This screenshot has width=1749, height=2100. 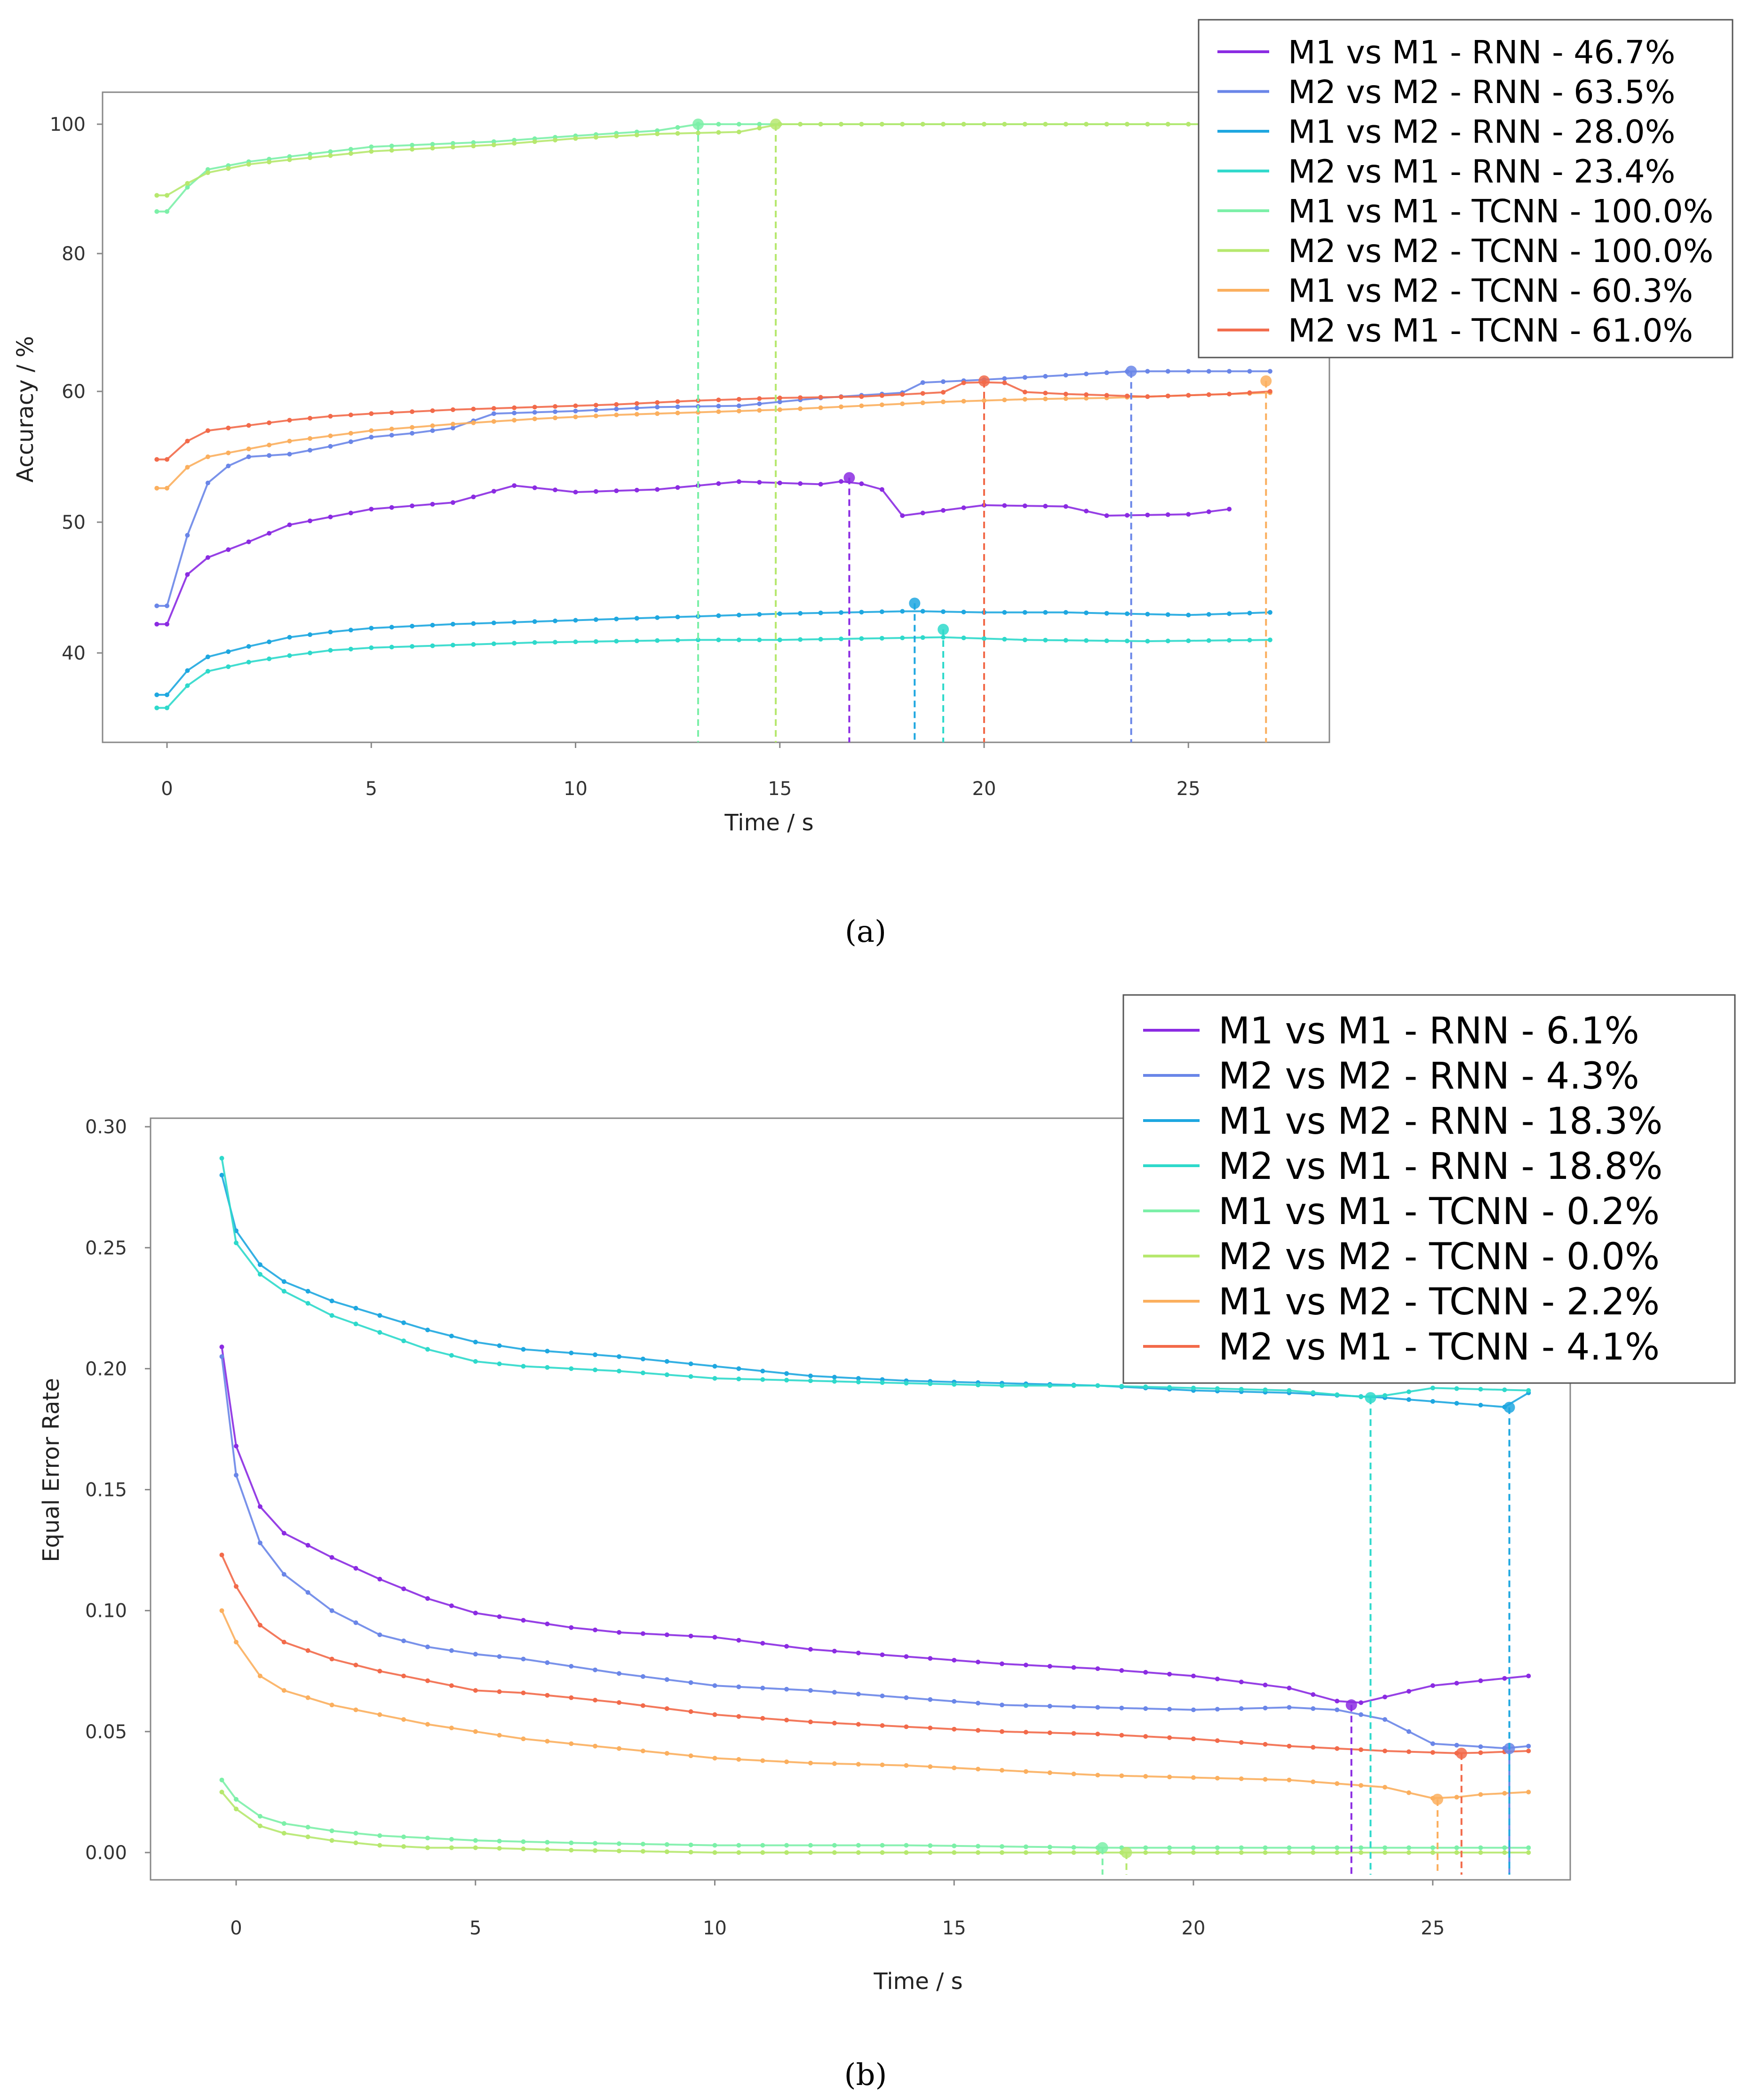 What do you see at coordinates (875, 1654) in the screenshot?
I see `eer-series-line-m2-vs-m1-tcnn` at bounding box center [875, 1654].